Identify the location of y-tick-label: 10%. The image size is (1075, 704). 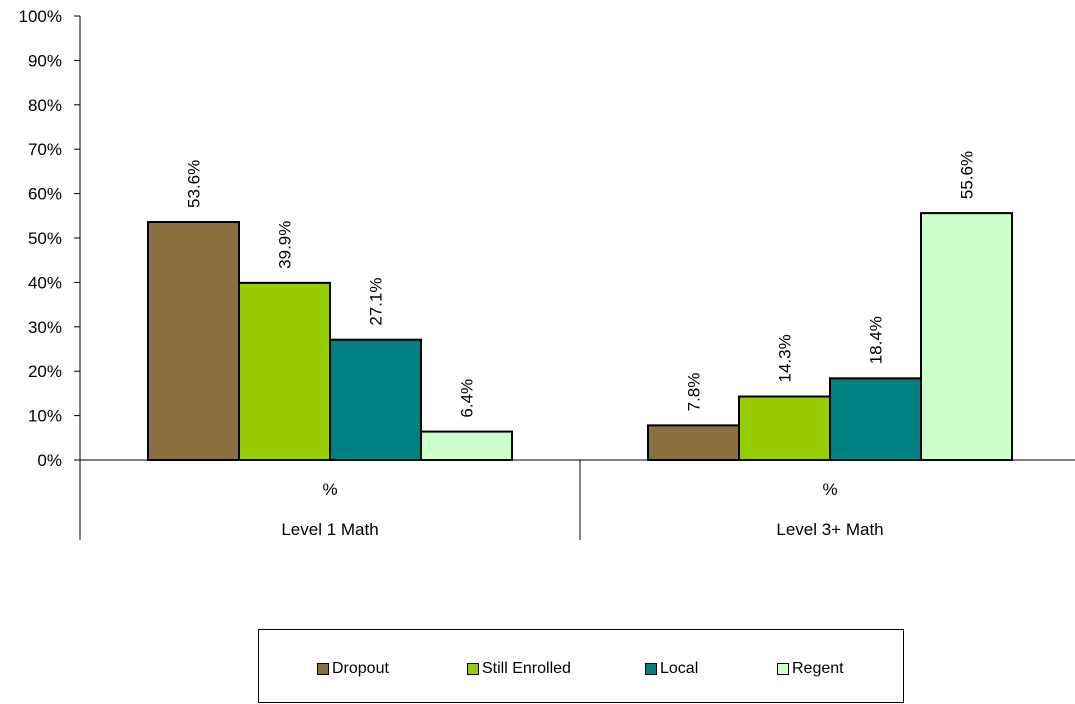
(45, 416).